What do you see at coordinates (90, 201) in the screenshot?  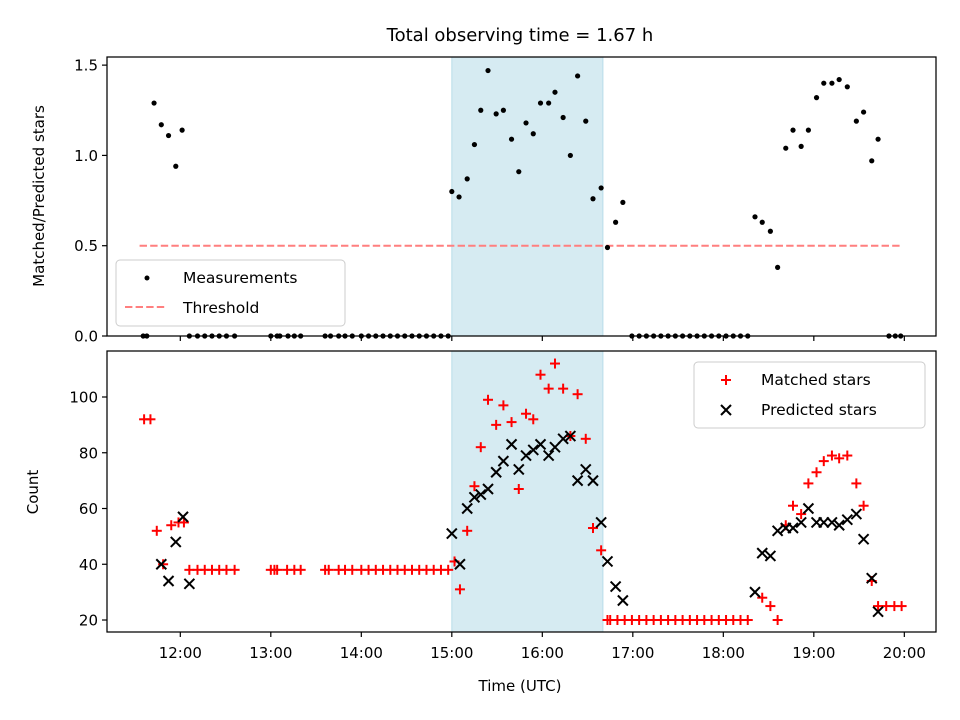 I see `top-y-ticks: 0.0 0.5 1.0 1.5` at bounding box center [90, 201].